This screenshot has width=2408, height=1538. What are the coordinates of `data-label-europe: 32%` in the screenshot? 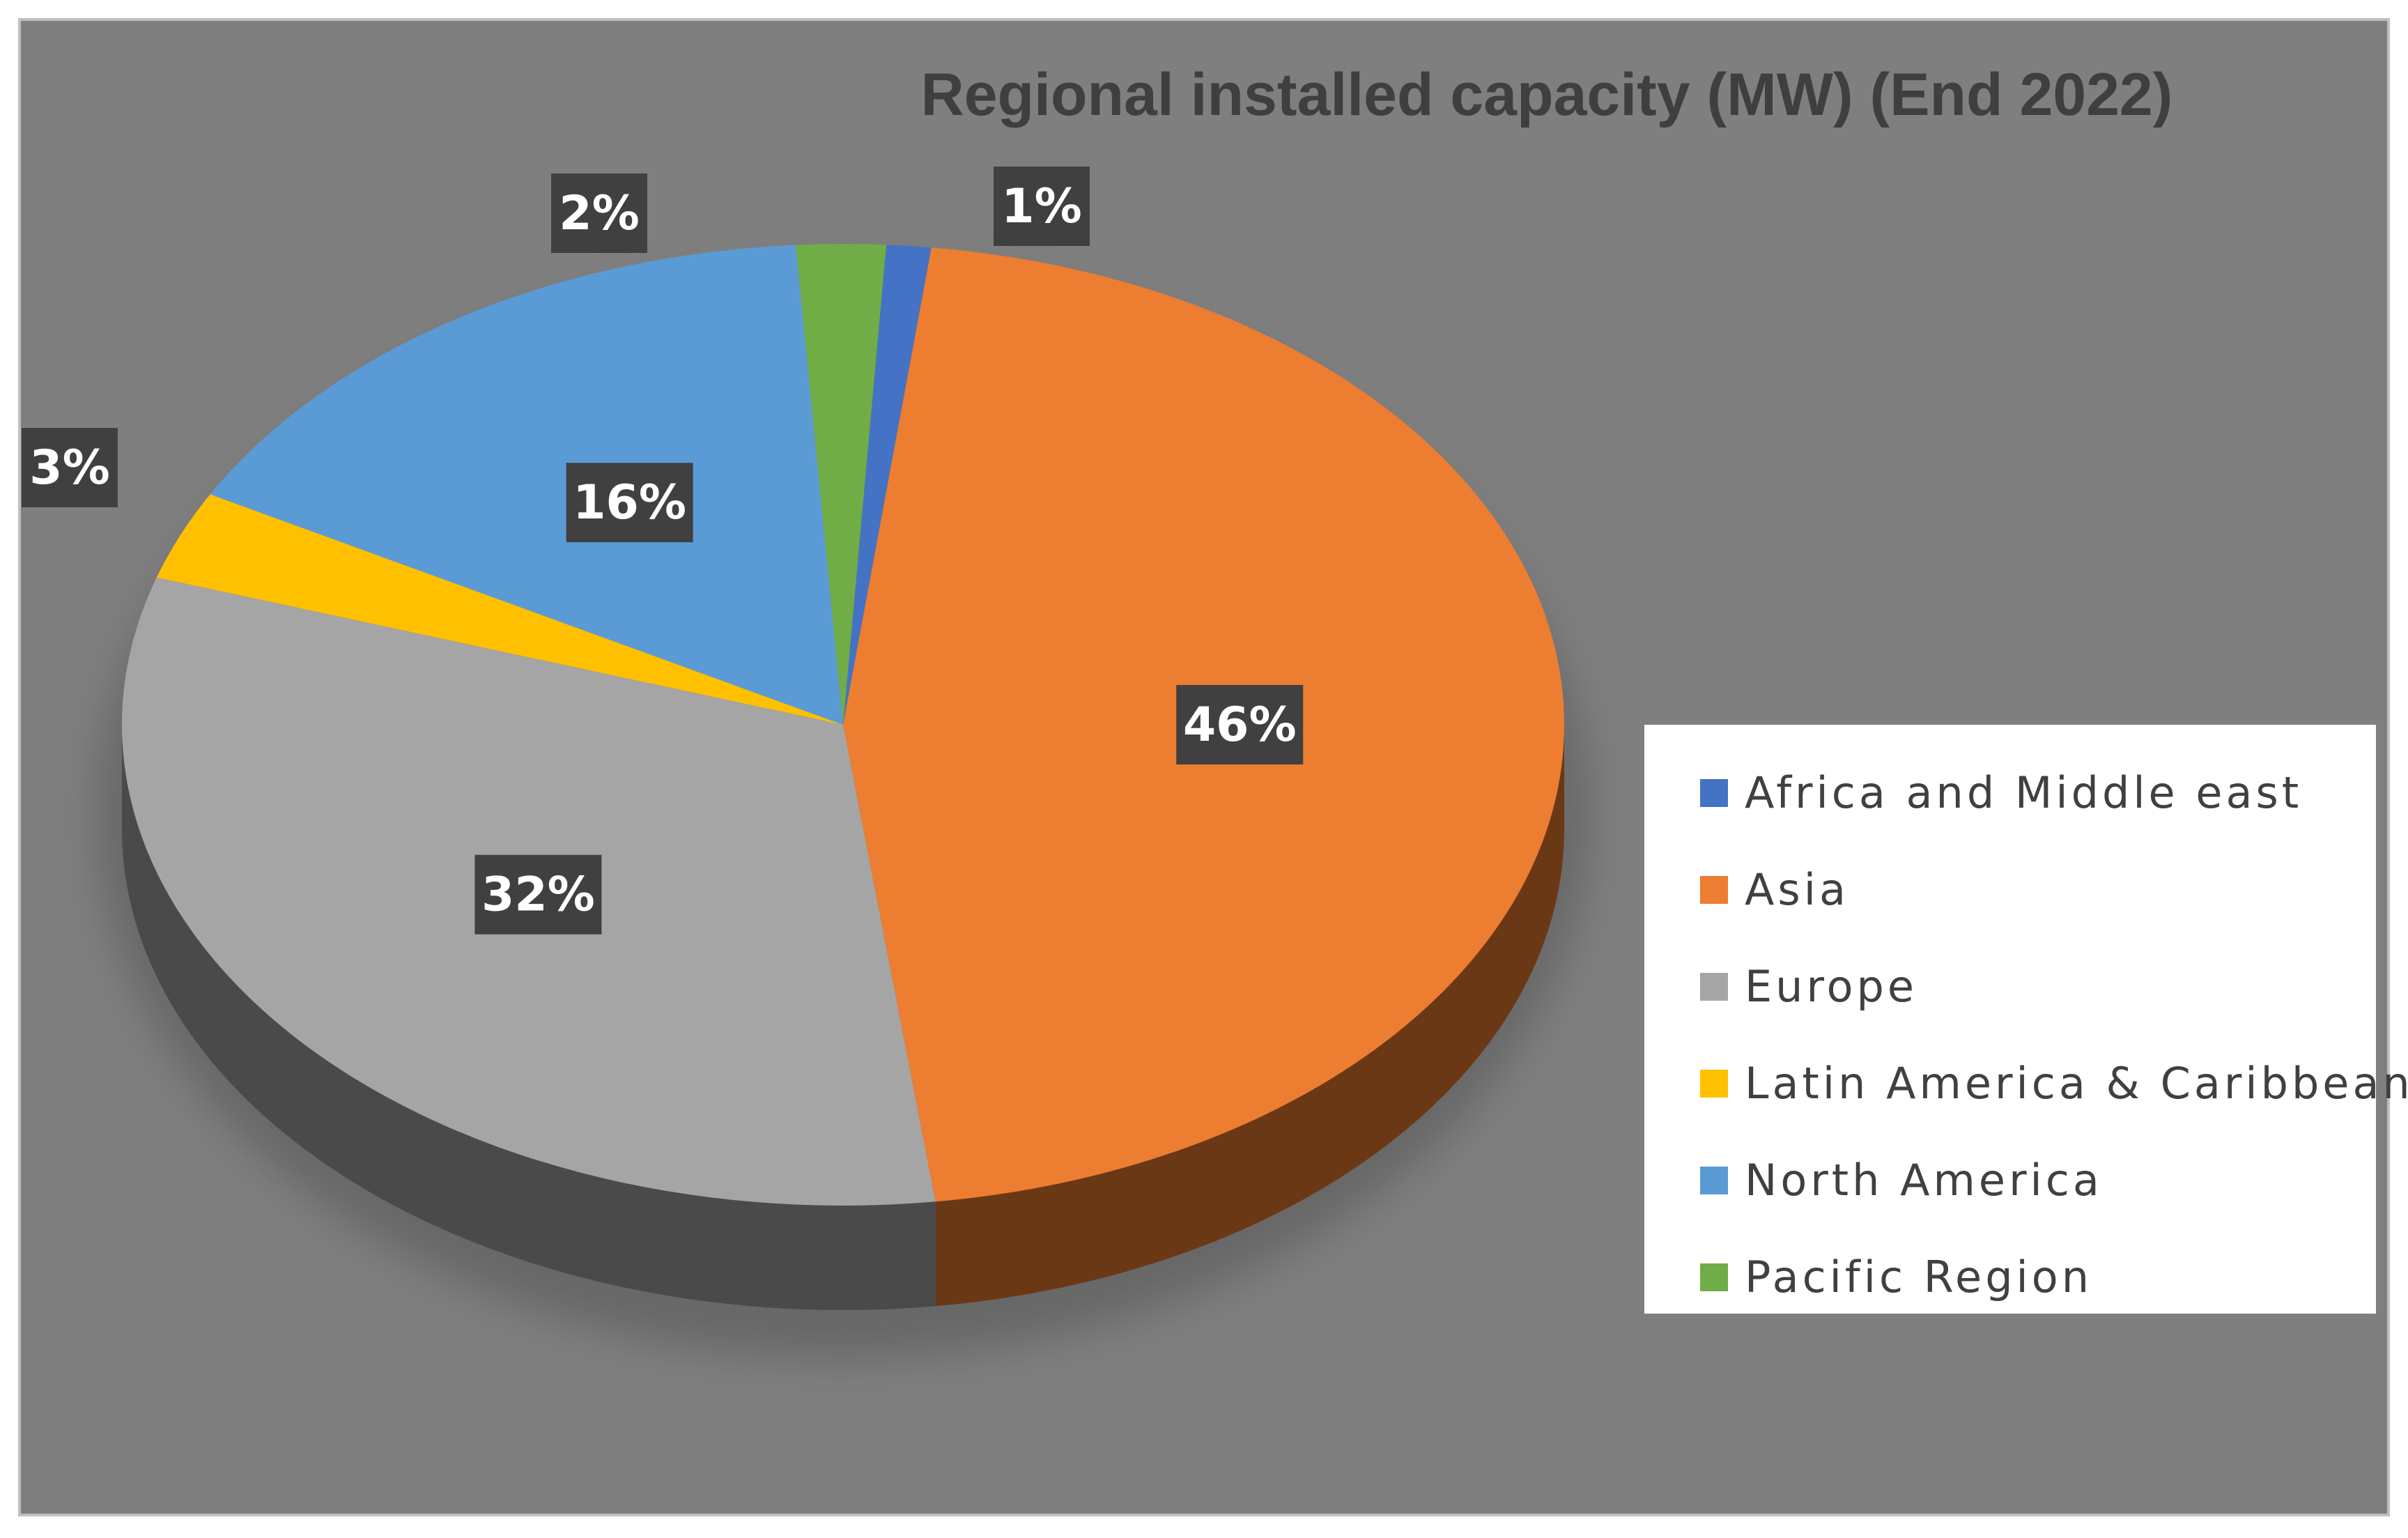 It's located at (538, 894).